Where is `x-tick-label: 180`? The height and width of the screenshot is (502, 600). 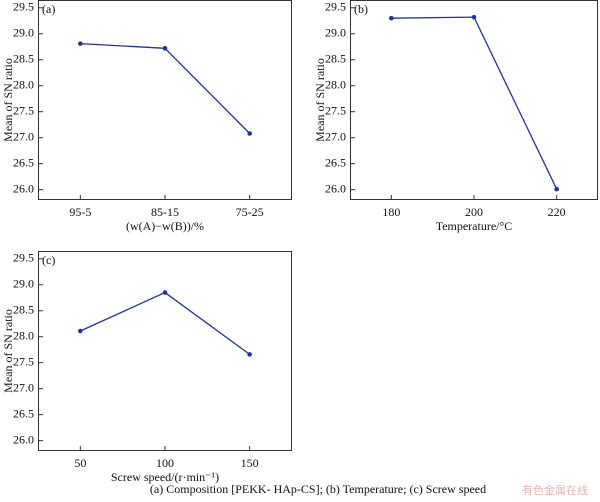 x-tick-label: 180 is located at coordinates (391, 212).